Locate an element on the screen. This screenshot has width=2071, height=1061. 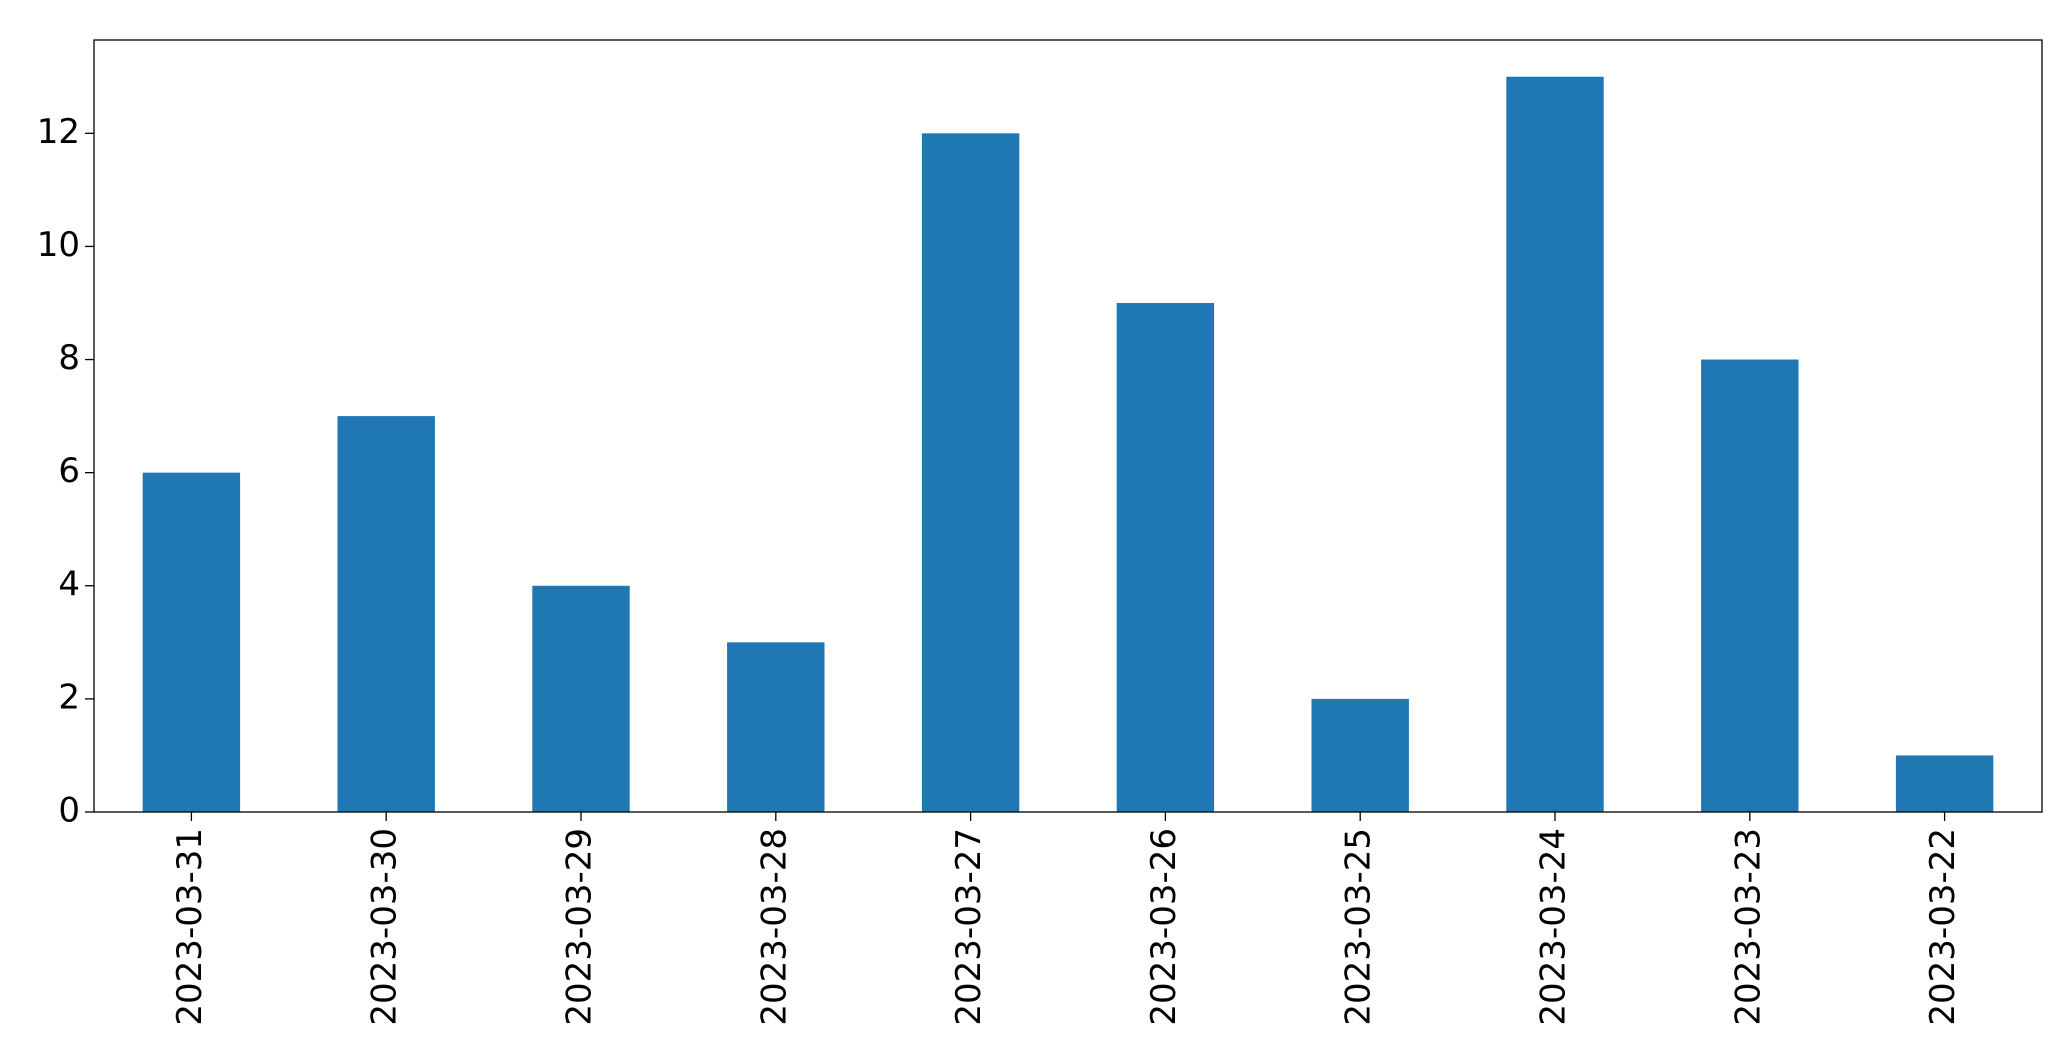
y-tick-label: 12 is located at coordinates (58, 132).